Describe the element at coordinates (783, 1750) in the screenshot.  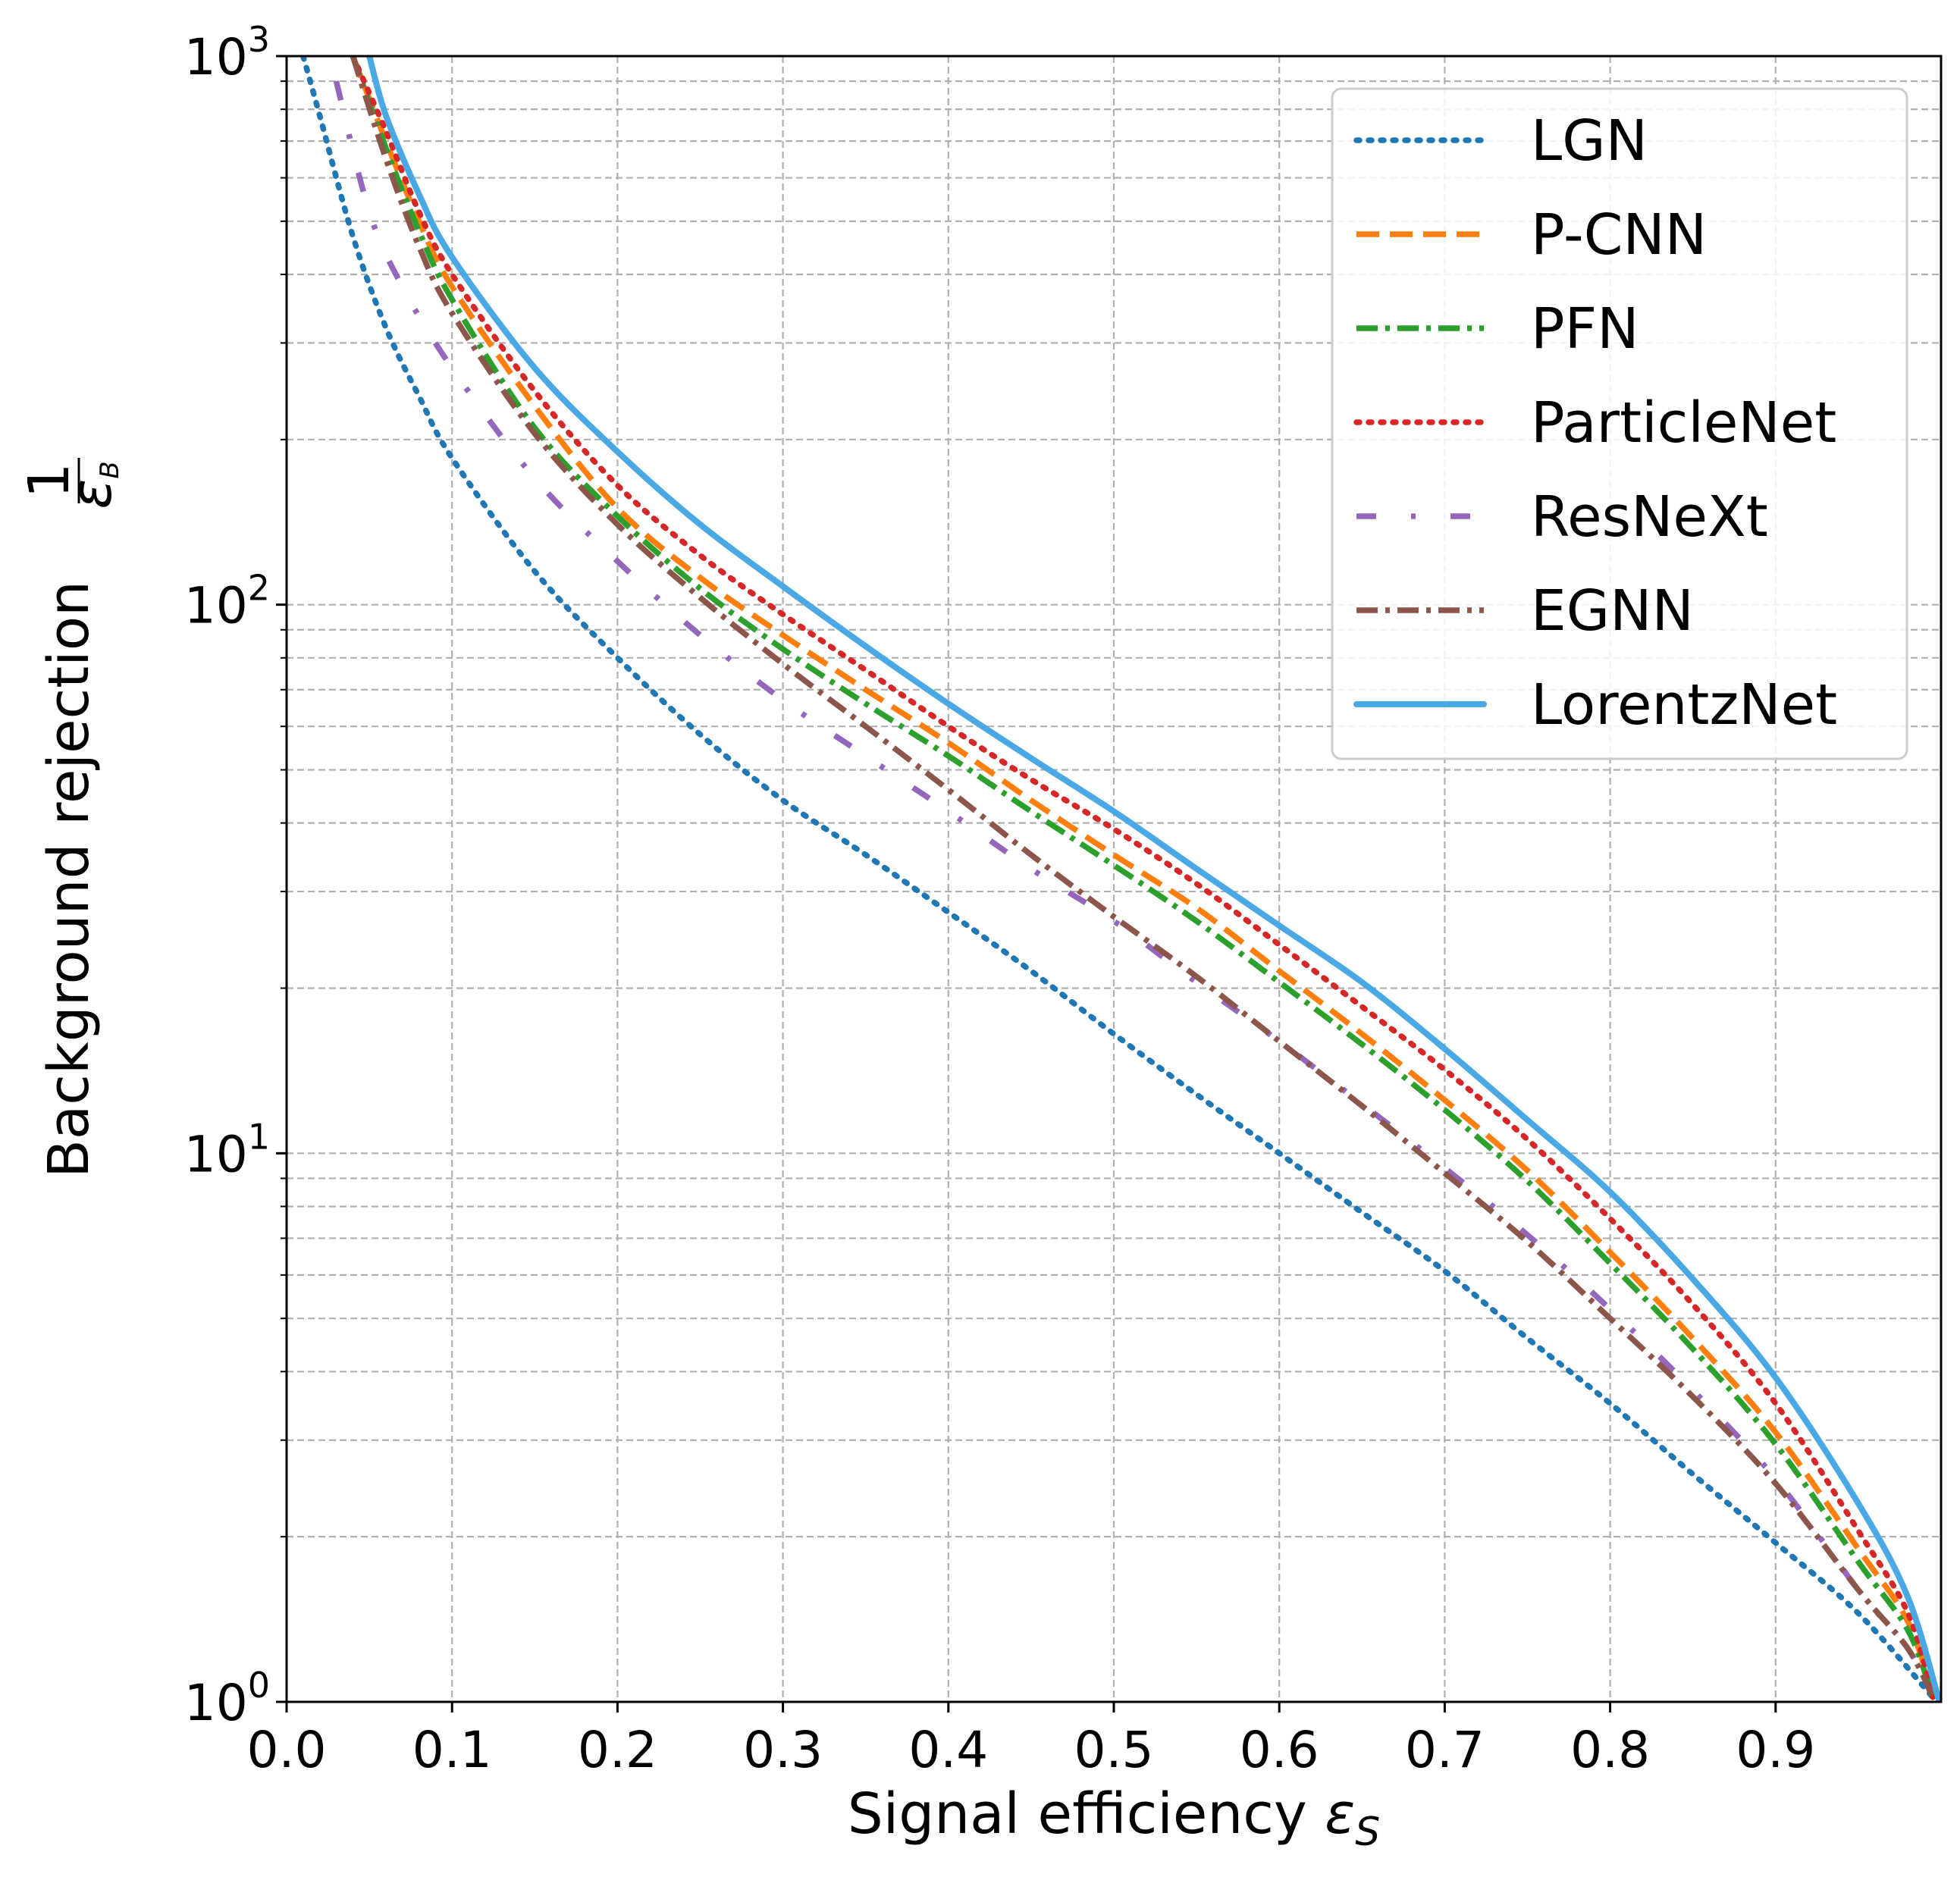
I see `x-tick-label: 0.3` at that location.